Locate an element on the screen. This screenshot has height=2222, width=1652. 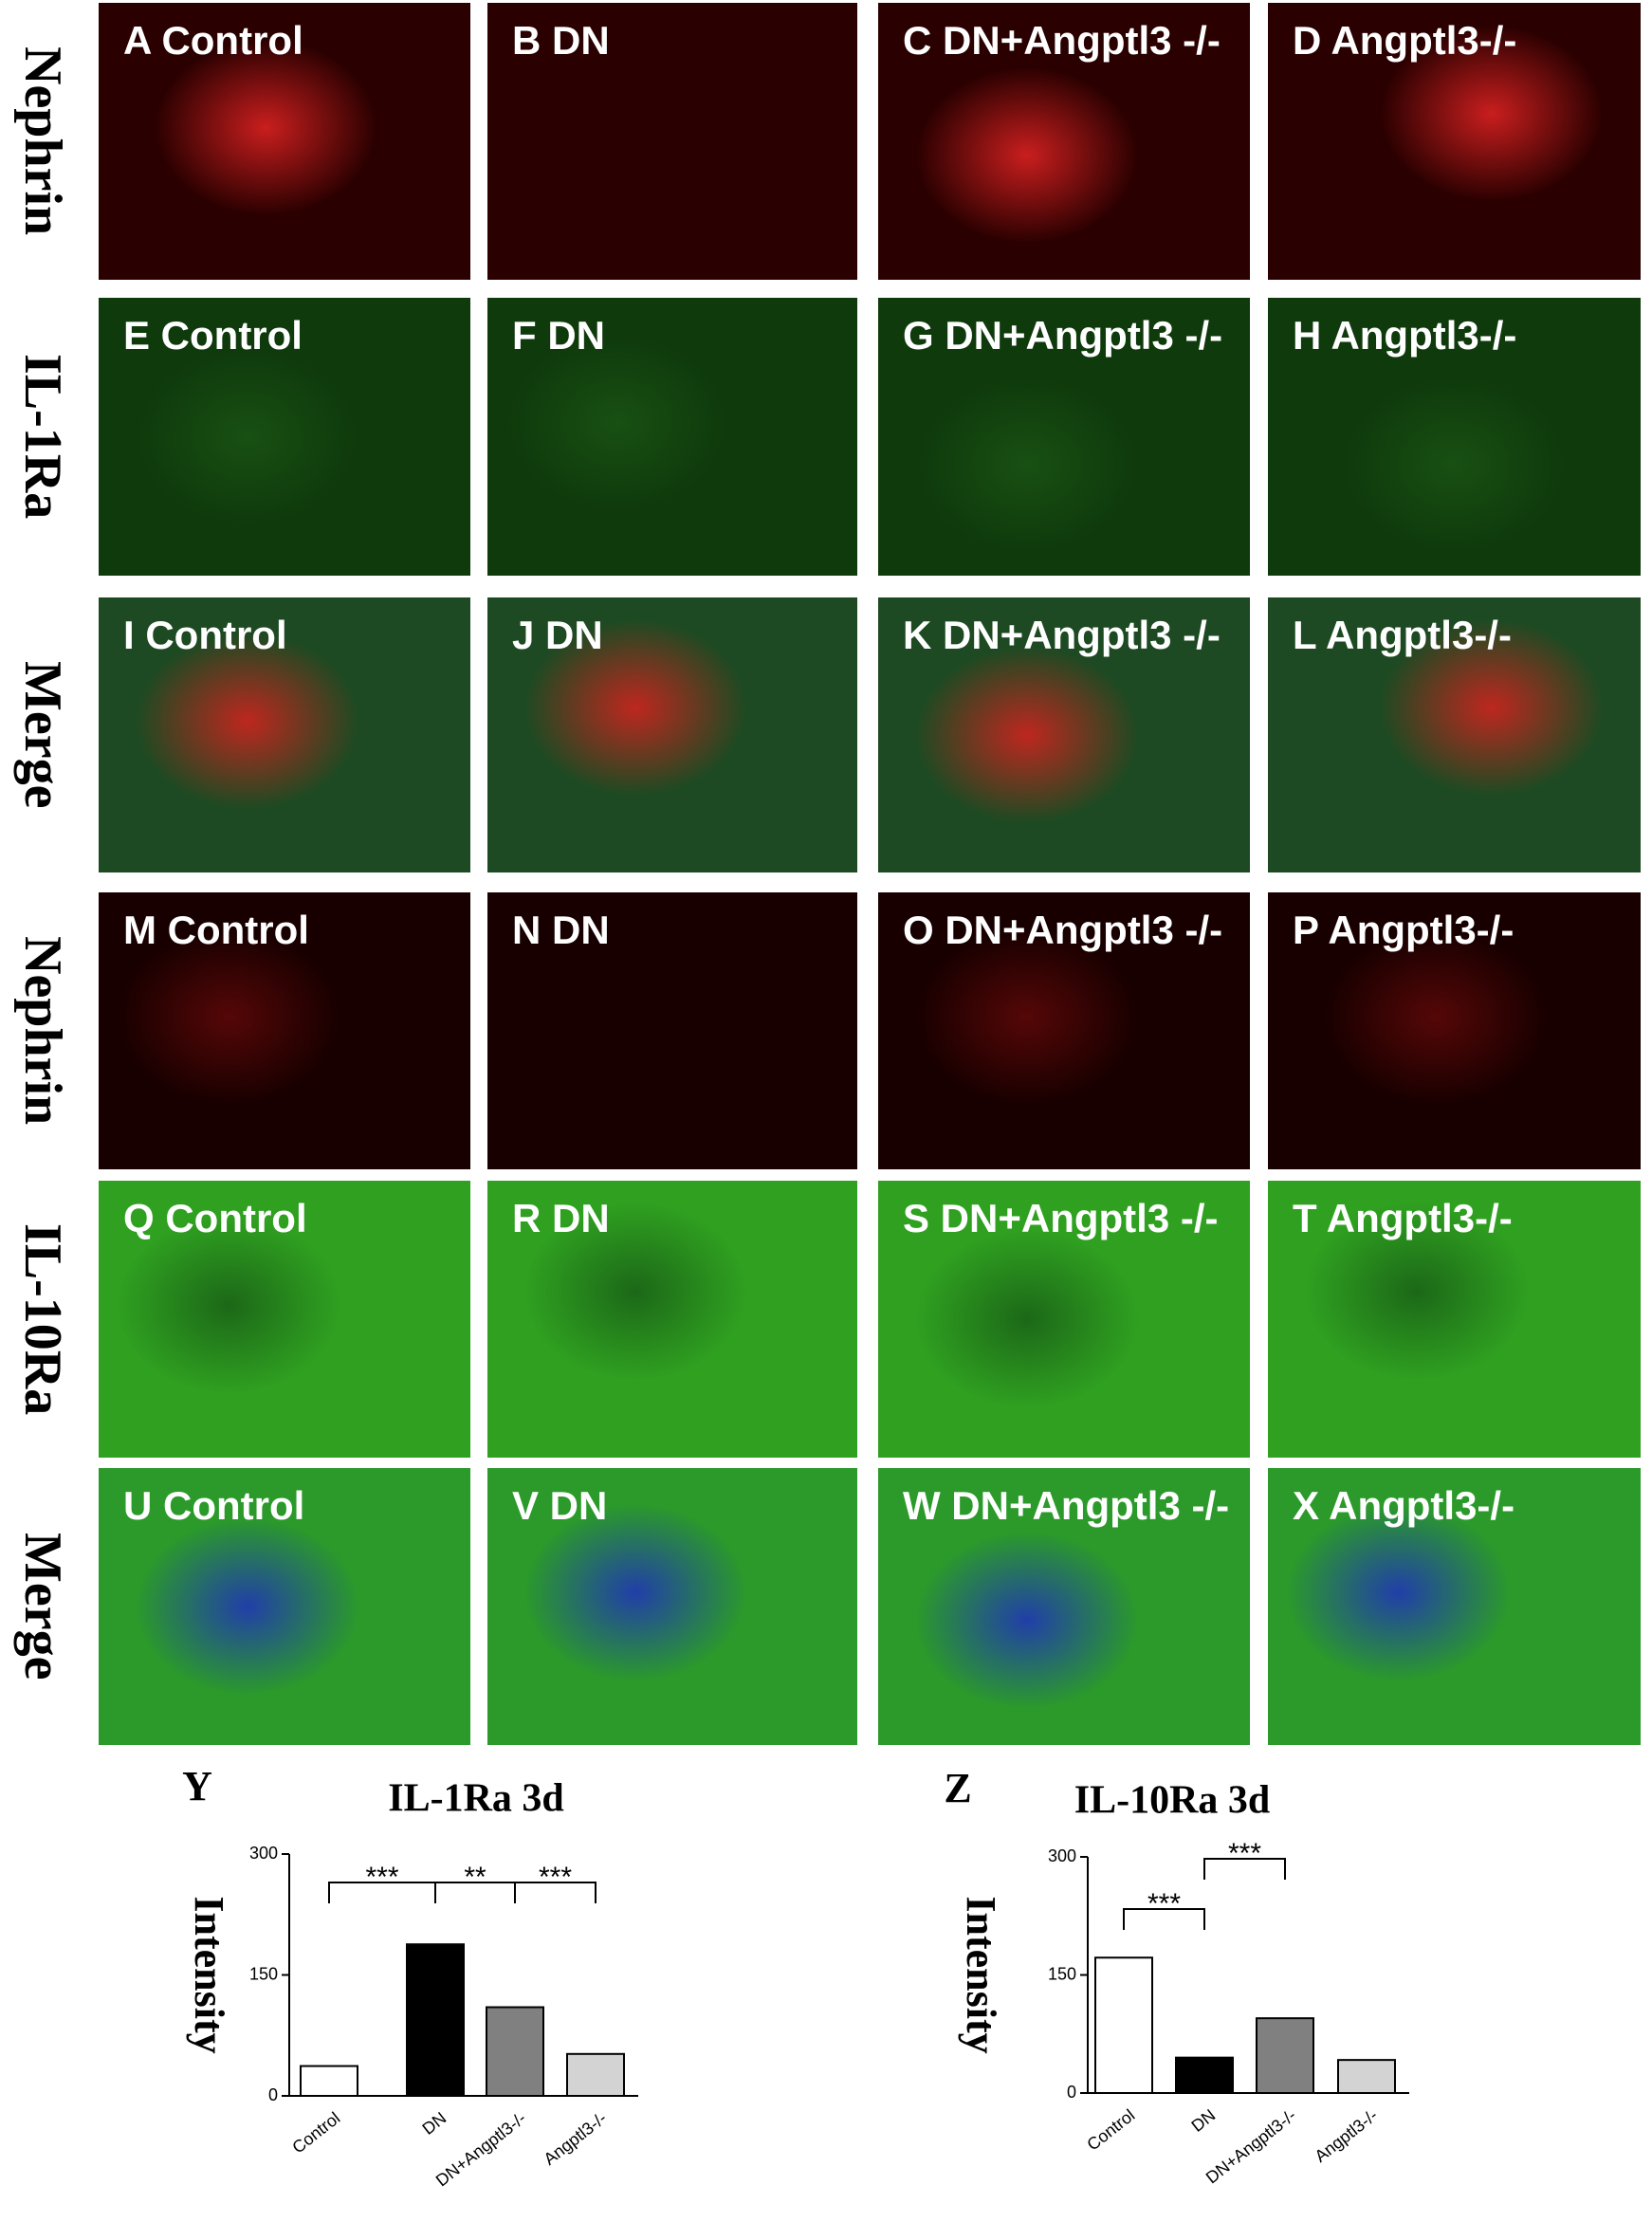
row-label-box: IL-1Ra is located at coordinates (42, 437).